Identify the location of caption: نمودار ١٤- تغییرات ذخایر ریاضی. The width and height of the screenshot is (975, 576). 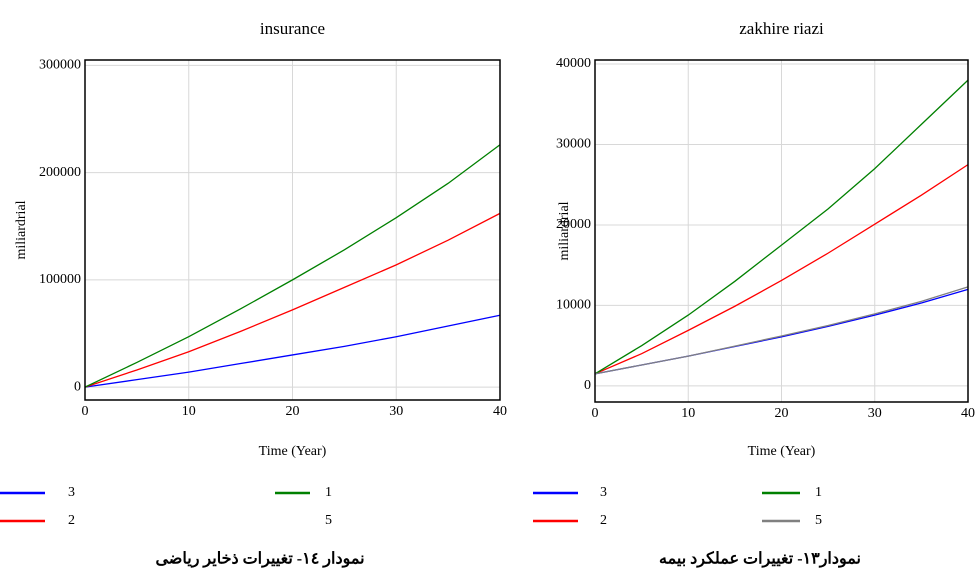
(259, 560).